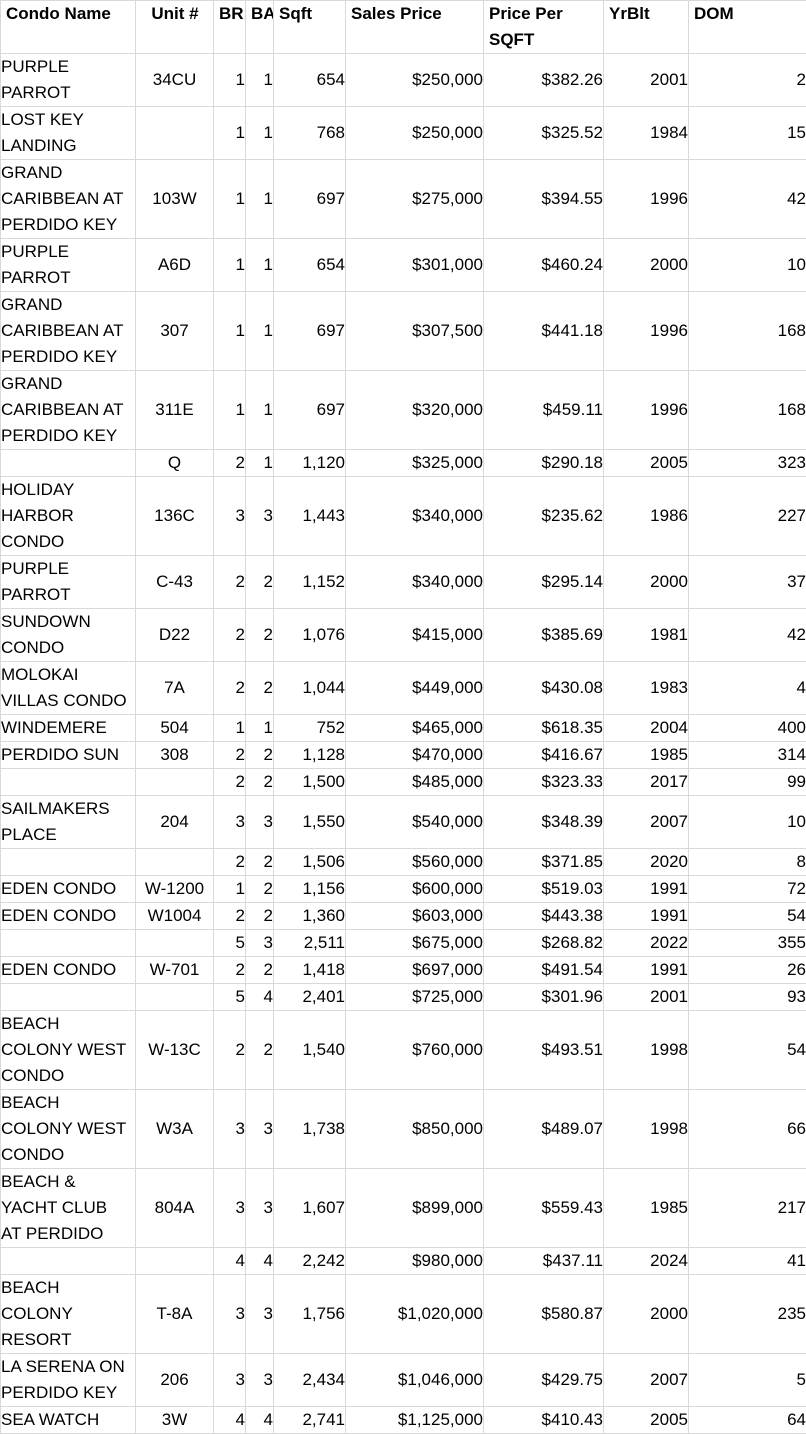 The image size is (806, 1434). What do you see at coordinates (646, 133) in the screenshot?
I see `cell-yrblt: 1984` at bounding box center [646, 133].